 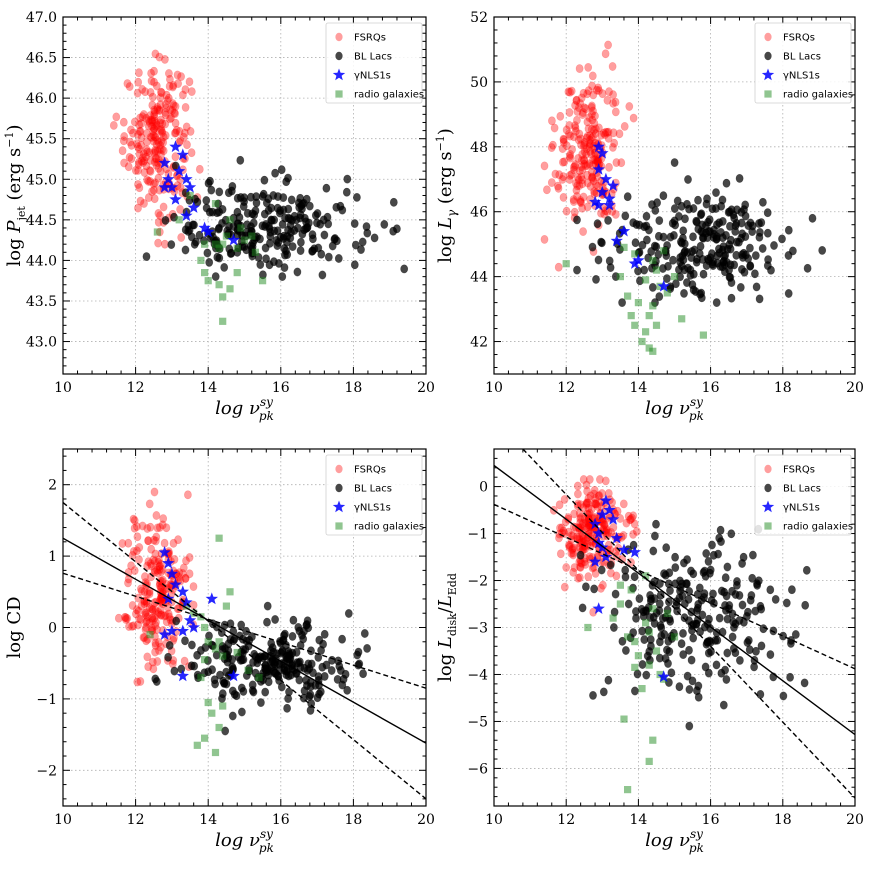 I want to click on legend-marker-bllac, so click(x=768, y=488).